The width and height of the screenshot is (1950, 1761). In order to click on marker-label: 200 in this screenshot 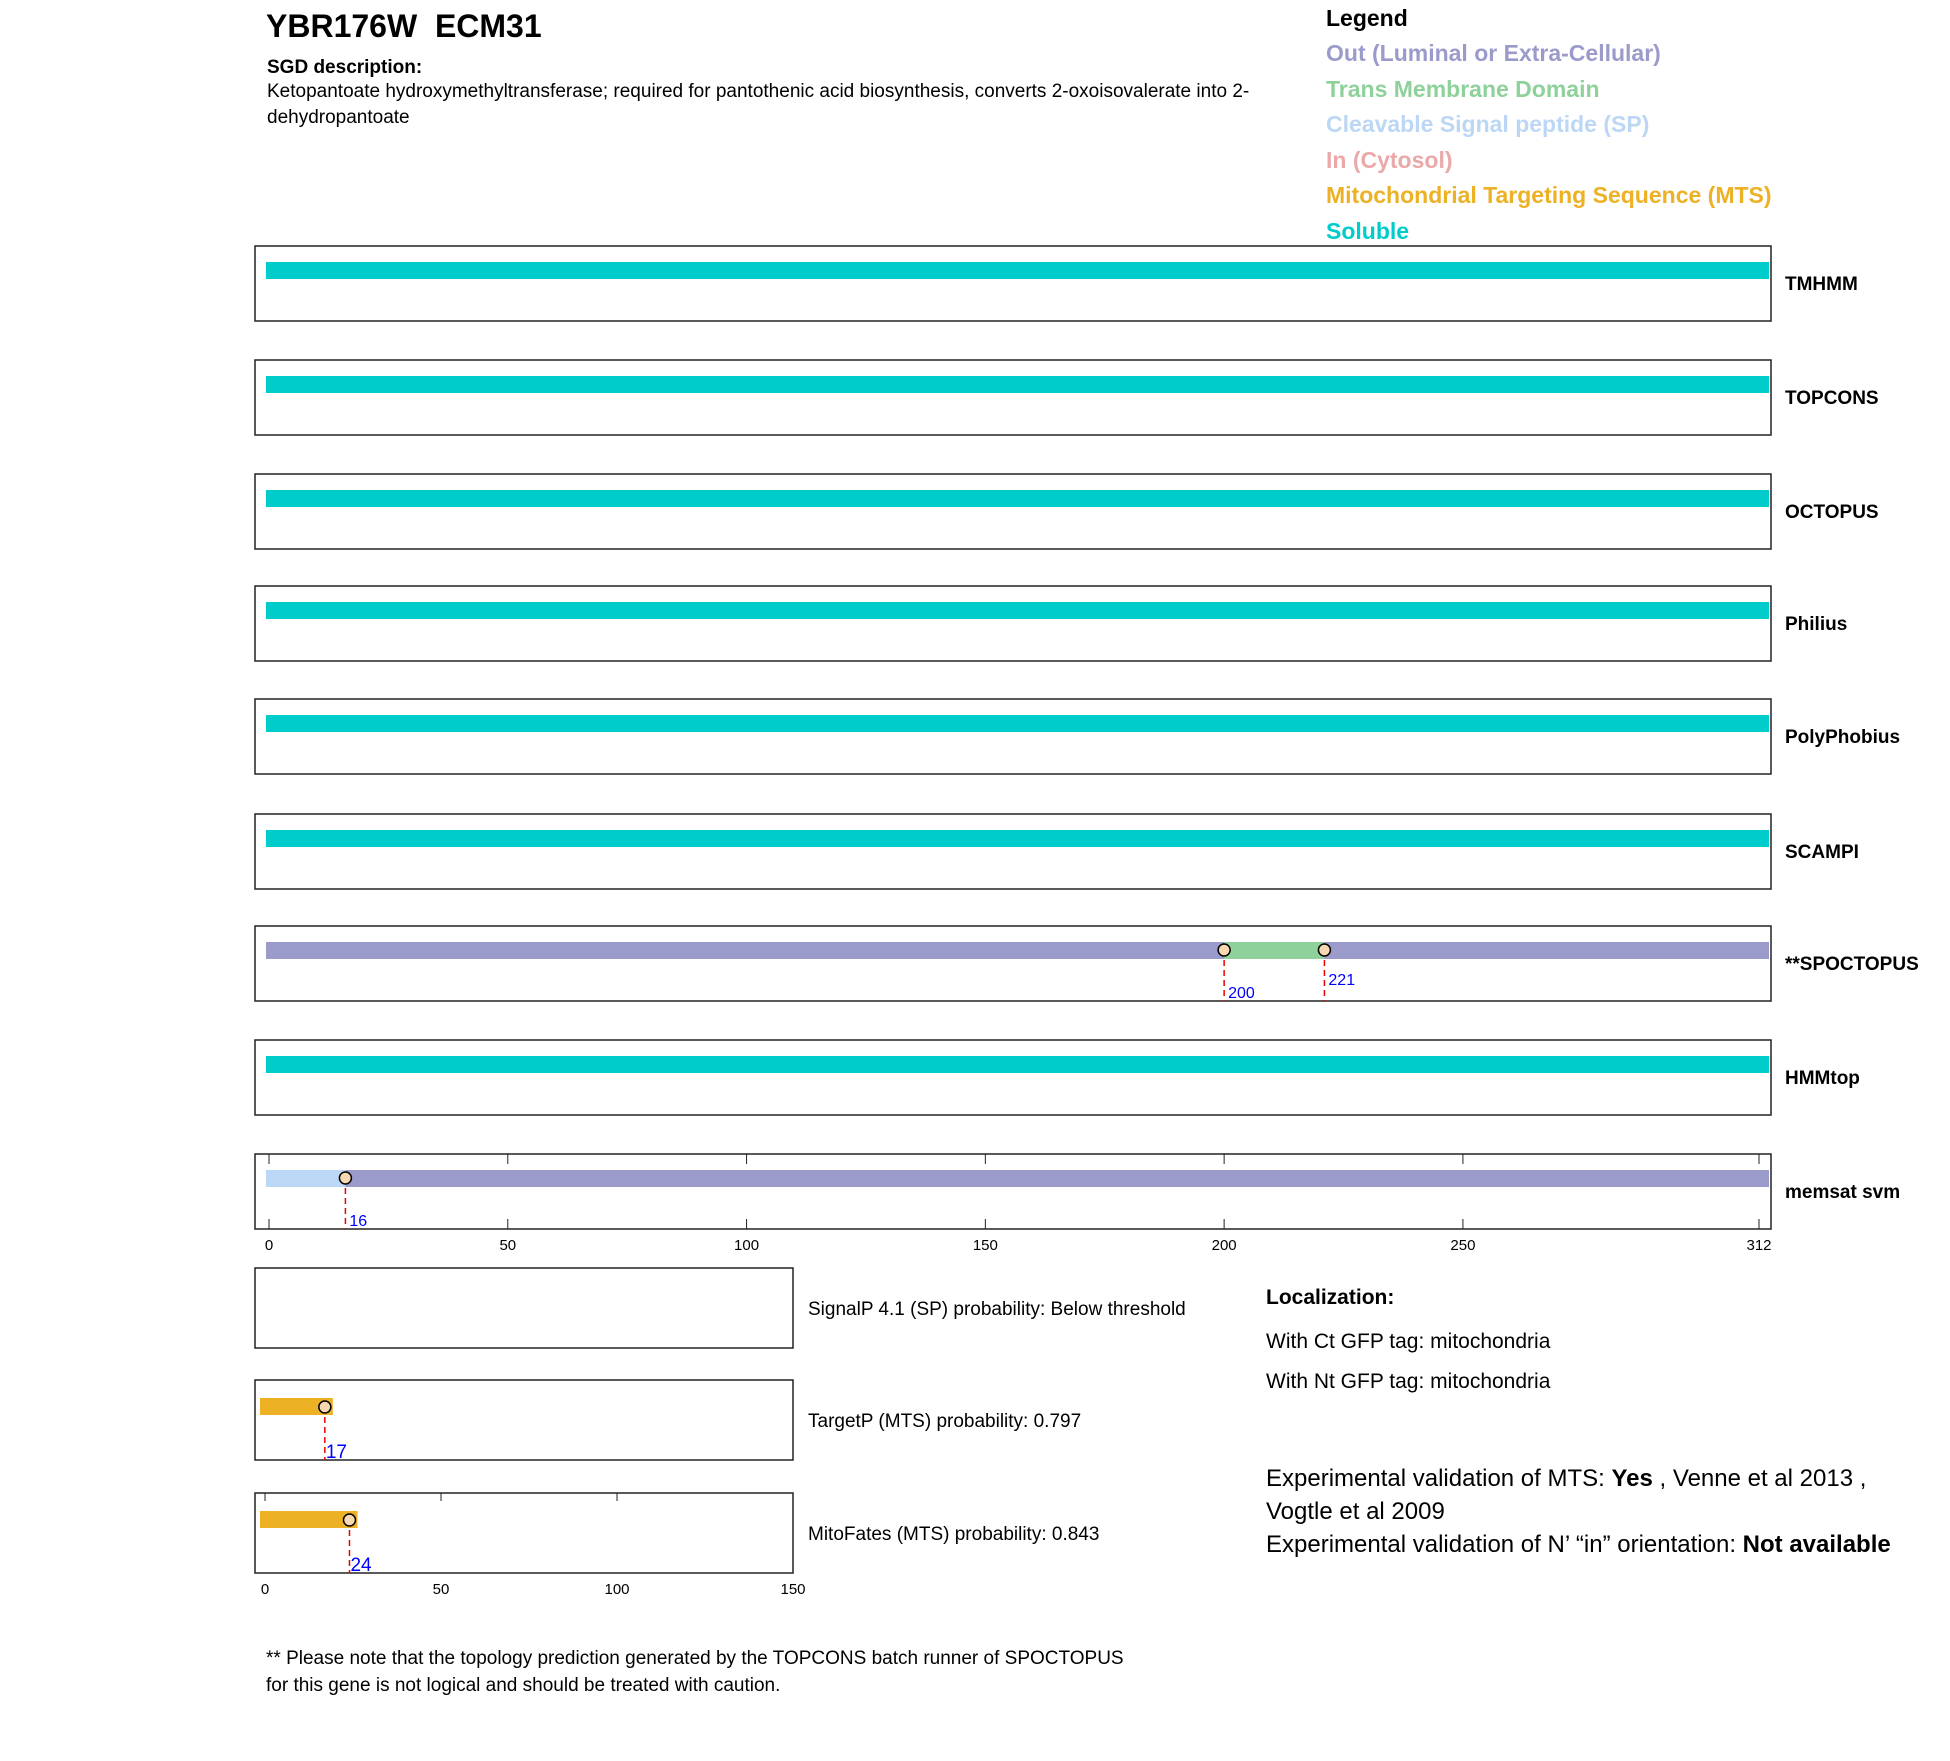, I will do `click(1241, 993)`.